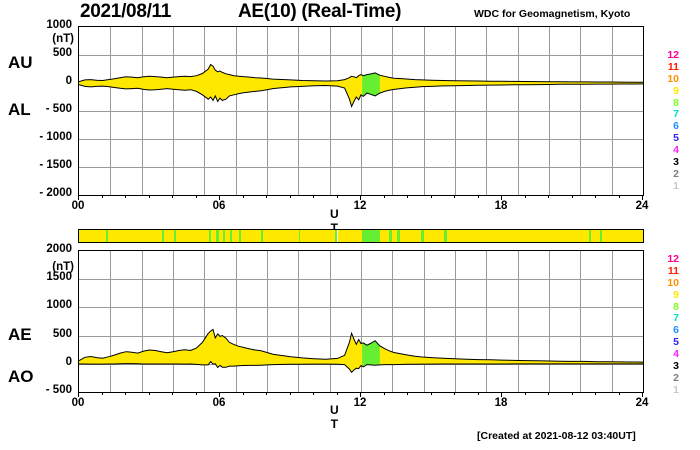 The width and height of the screenshot is (700, 450). What do you see at coordinates (676, 294) in the screenshot?
I see `legend-bottom-item-9: 9` at bounding box center [676, 294].